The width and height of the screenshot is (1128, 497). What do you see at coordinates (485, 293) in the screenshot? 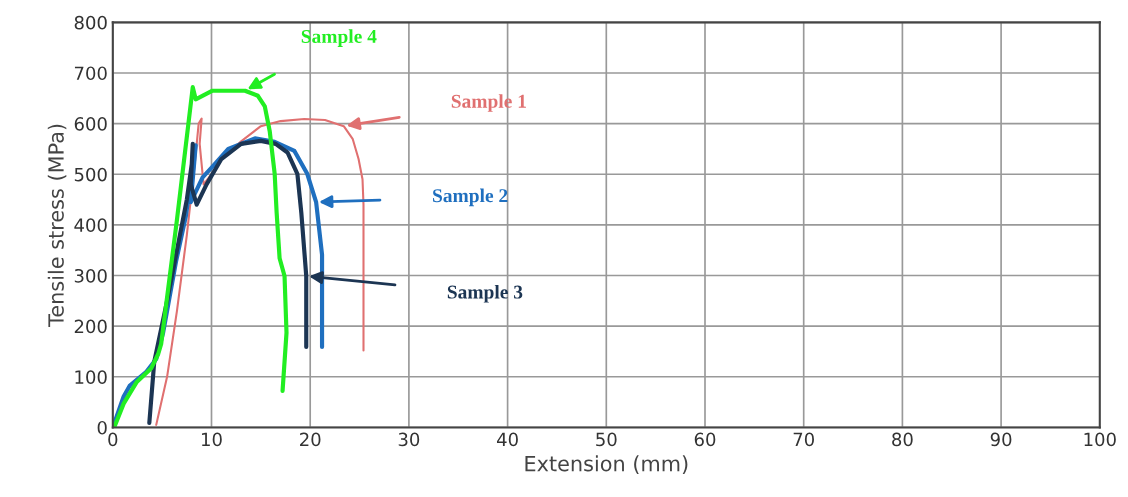
I see `text: Sample 3` at bounding box center [485, 293].